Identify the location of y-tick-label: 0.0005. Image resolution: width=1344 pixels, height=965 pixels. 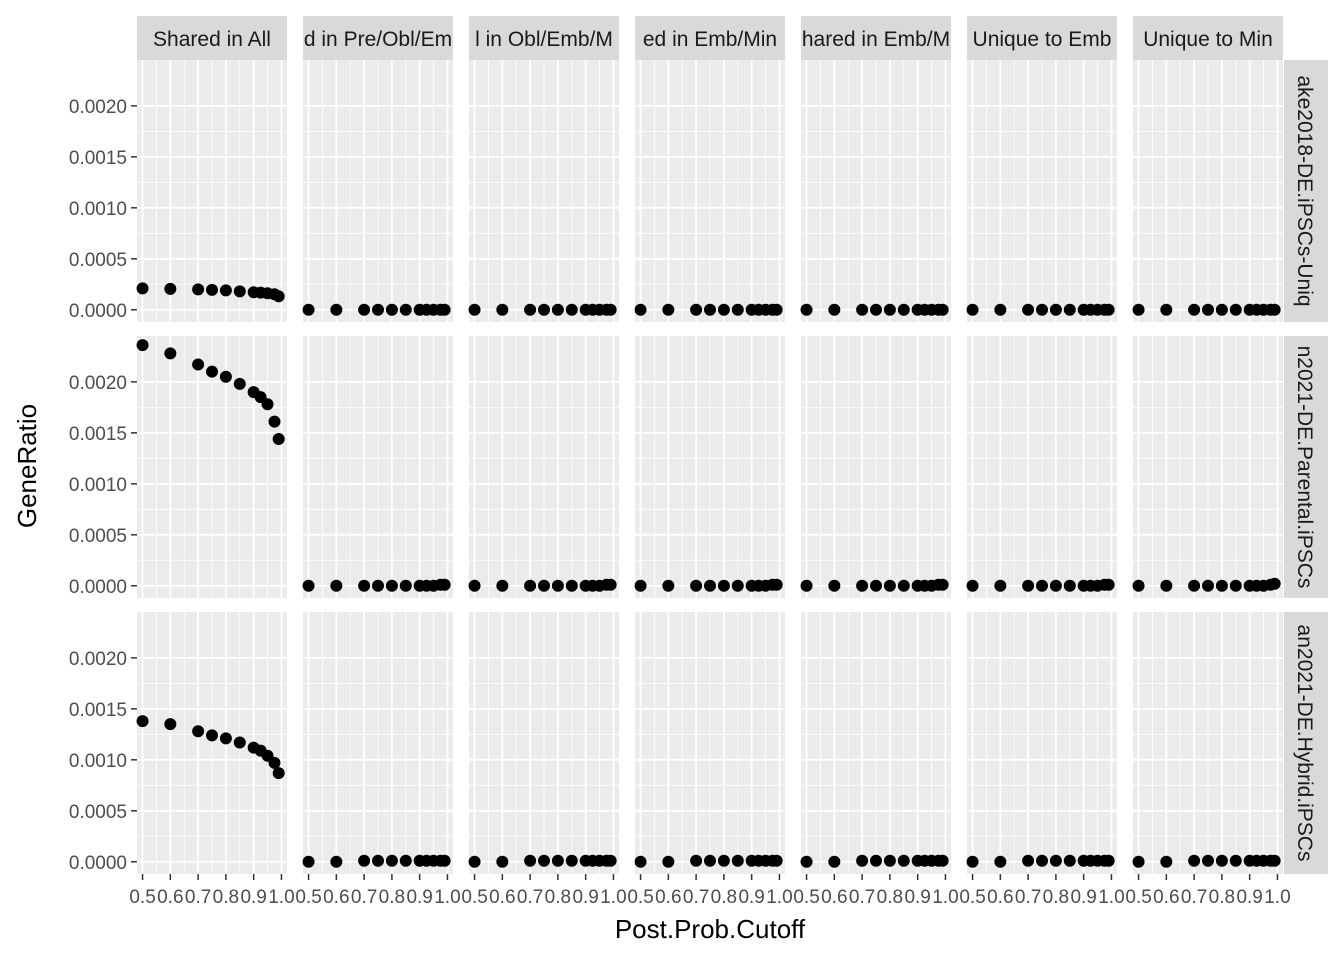
(98, 536).